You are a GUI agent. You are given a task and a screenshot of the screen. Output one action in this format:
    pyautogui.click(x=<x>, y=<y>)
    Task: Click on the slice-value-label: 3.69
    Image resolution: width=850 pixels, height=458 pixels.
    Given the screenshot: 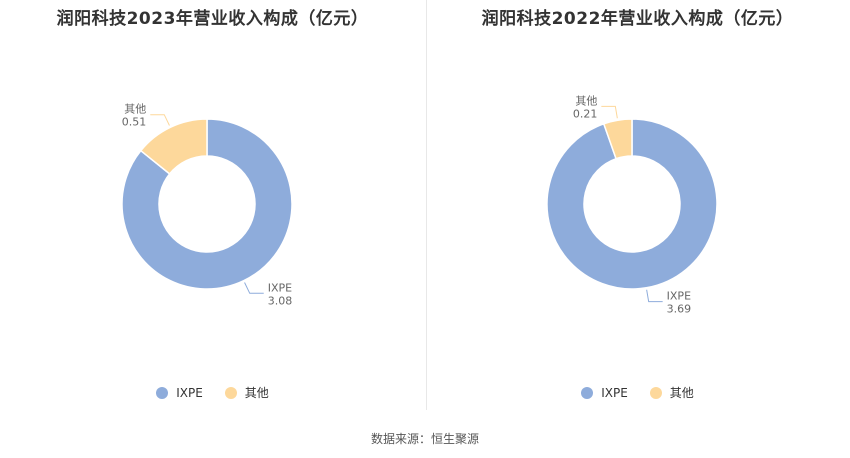 What is the action you would take?
    pyautogui.click(x=679, y=309)
    